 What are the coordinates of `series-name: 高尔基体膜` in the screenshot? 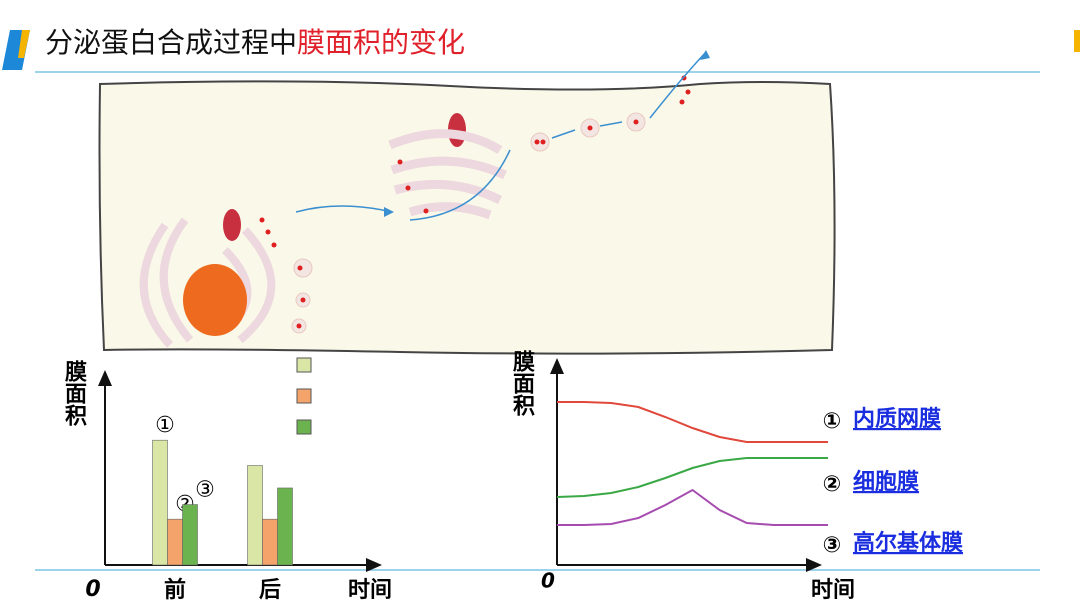 It's located at (908, 543).